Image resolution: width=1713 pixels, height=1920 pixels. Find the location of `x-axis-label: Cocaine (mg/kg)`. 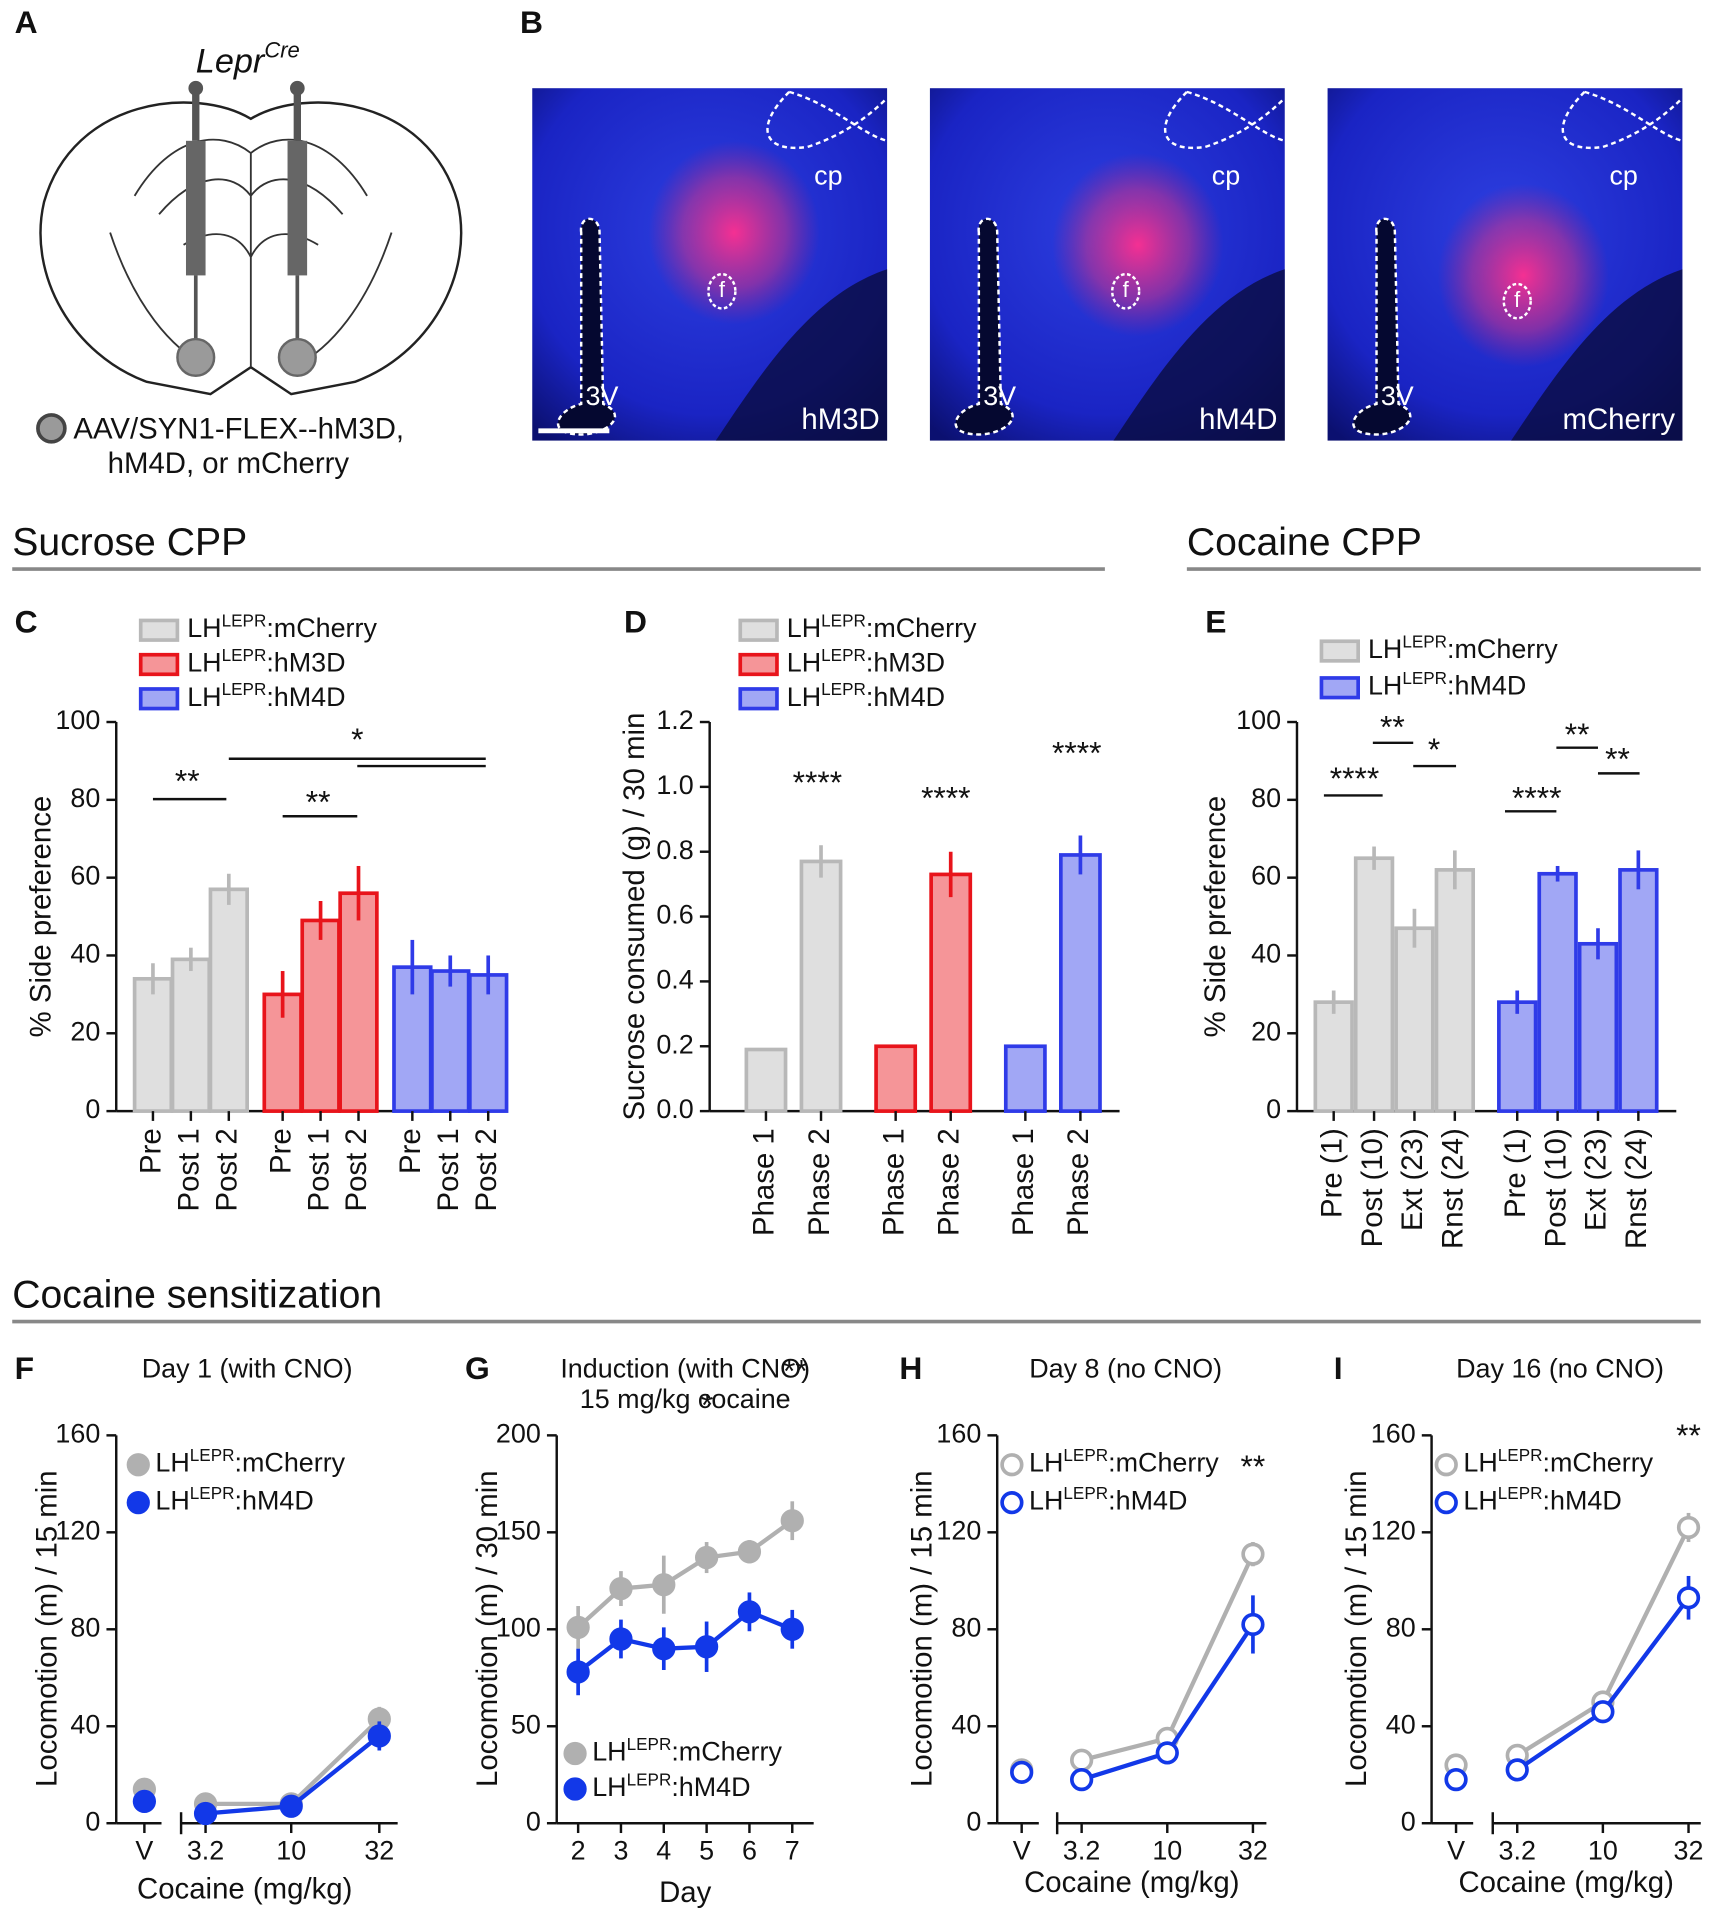

x-axis-label: Cocaine (mg/kg) is located at coordinates (1565, 1882).